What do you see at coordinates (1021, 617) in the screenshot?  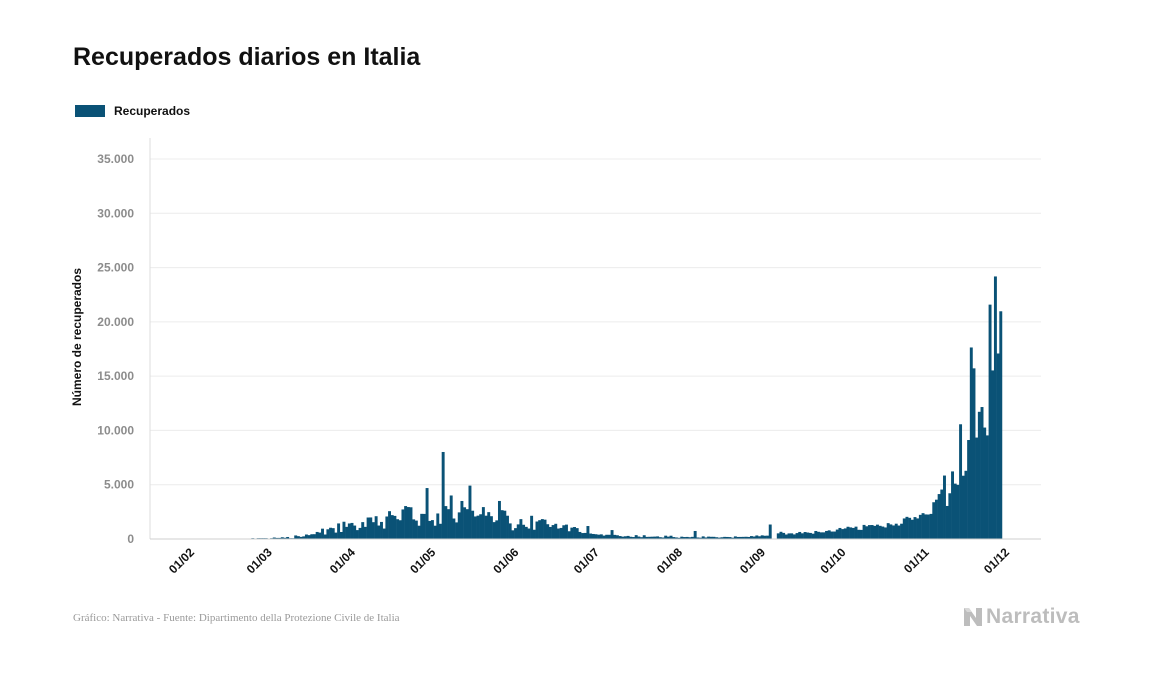 I see `brand-logo: Narrativa` at bounding box center [1021, 617].